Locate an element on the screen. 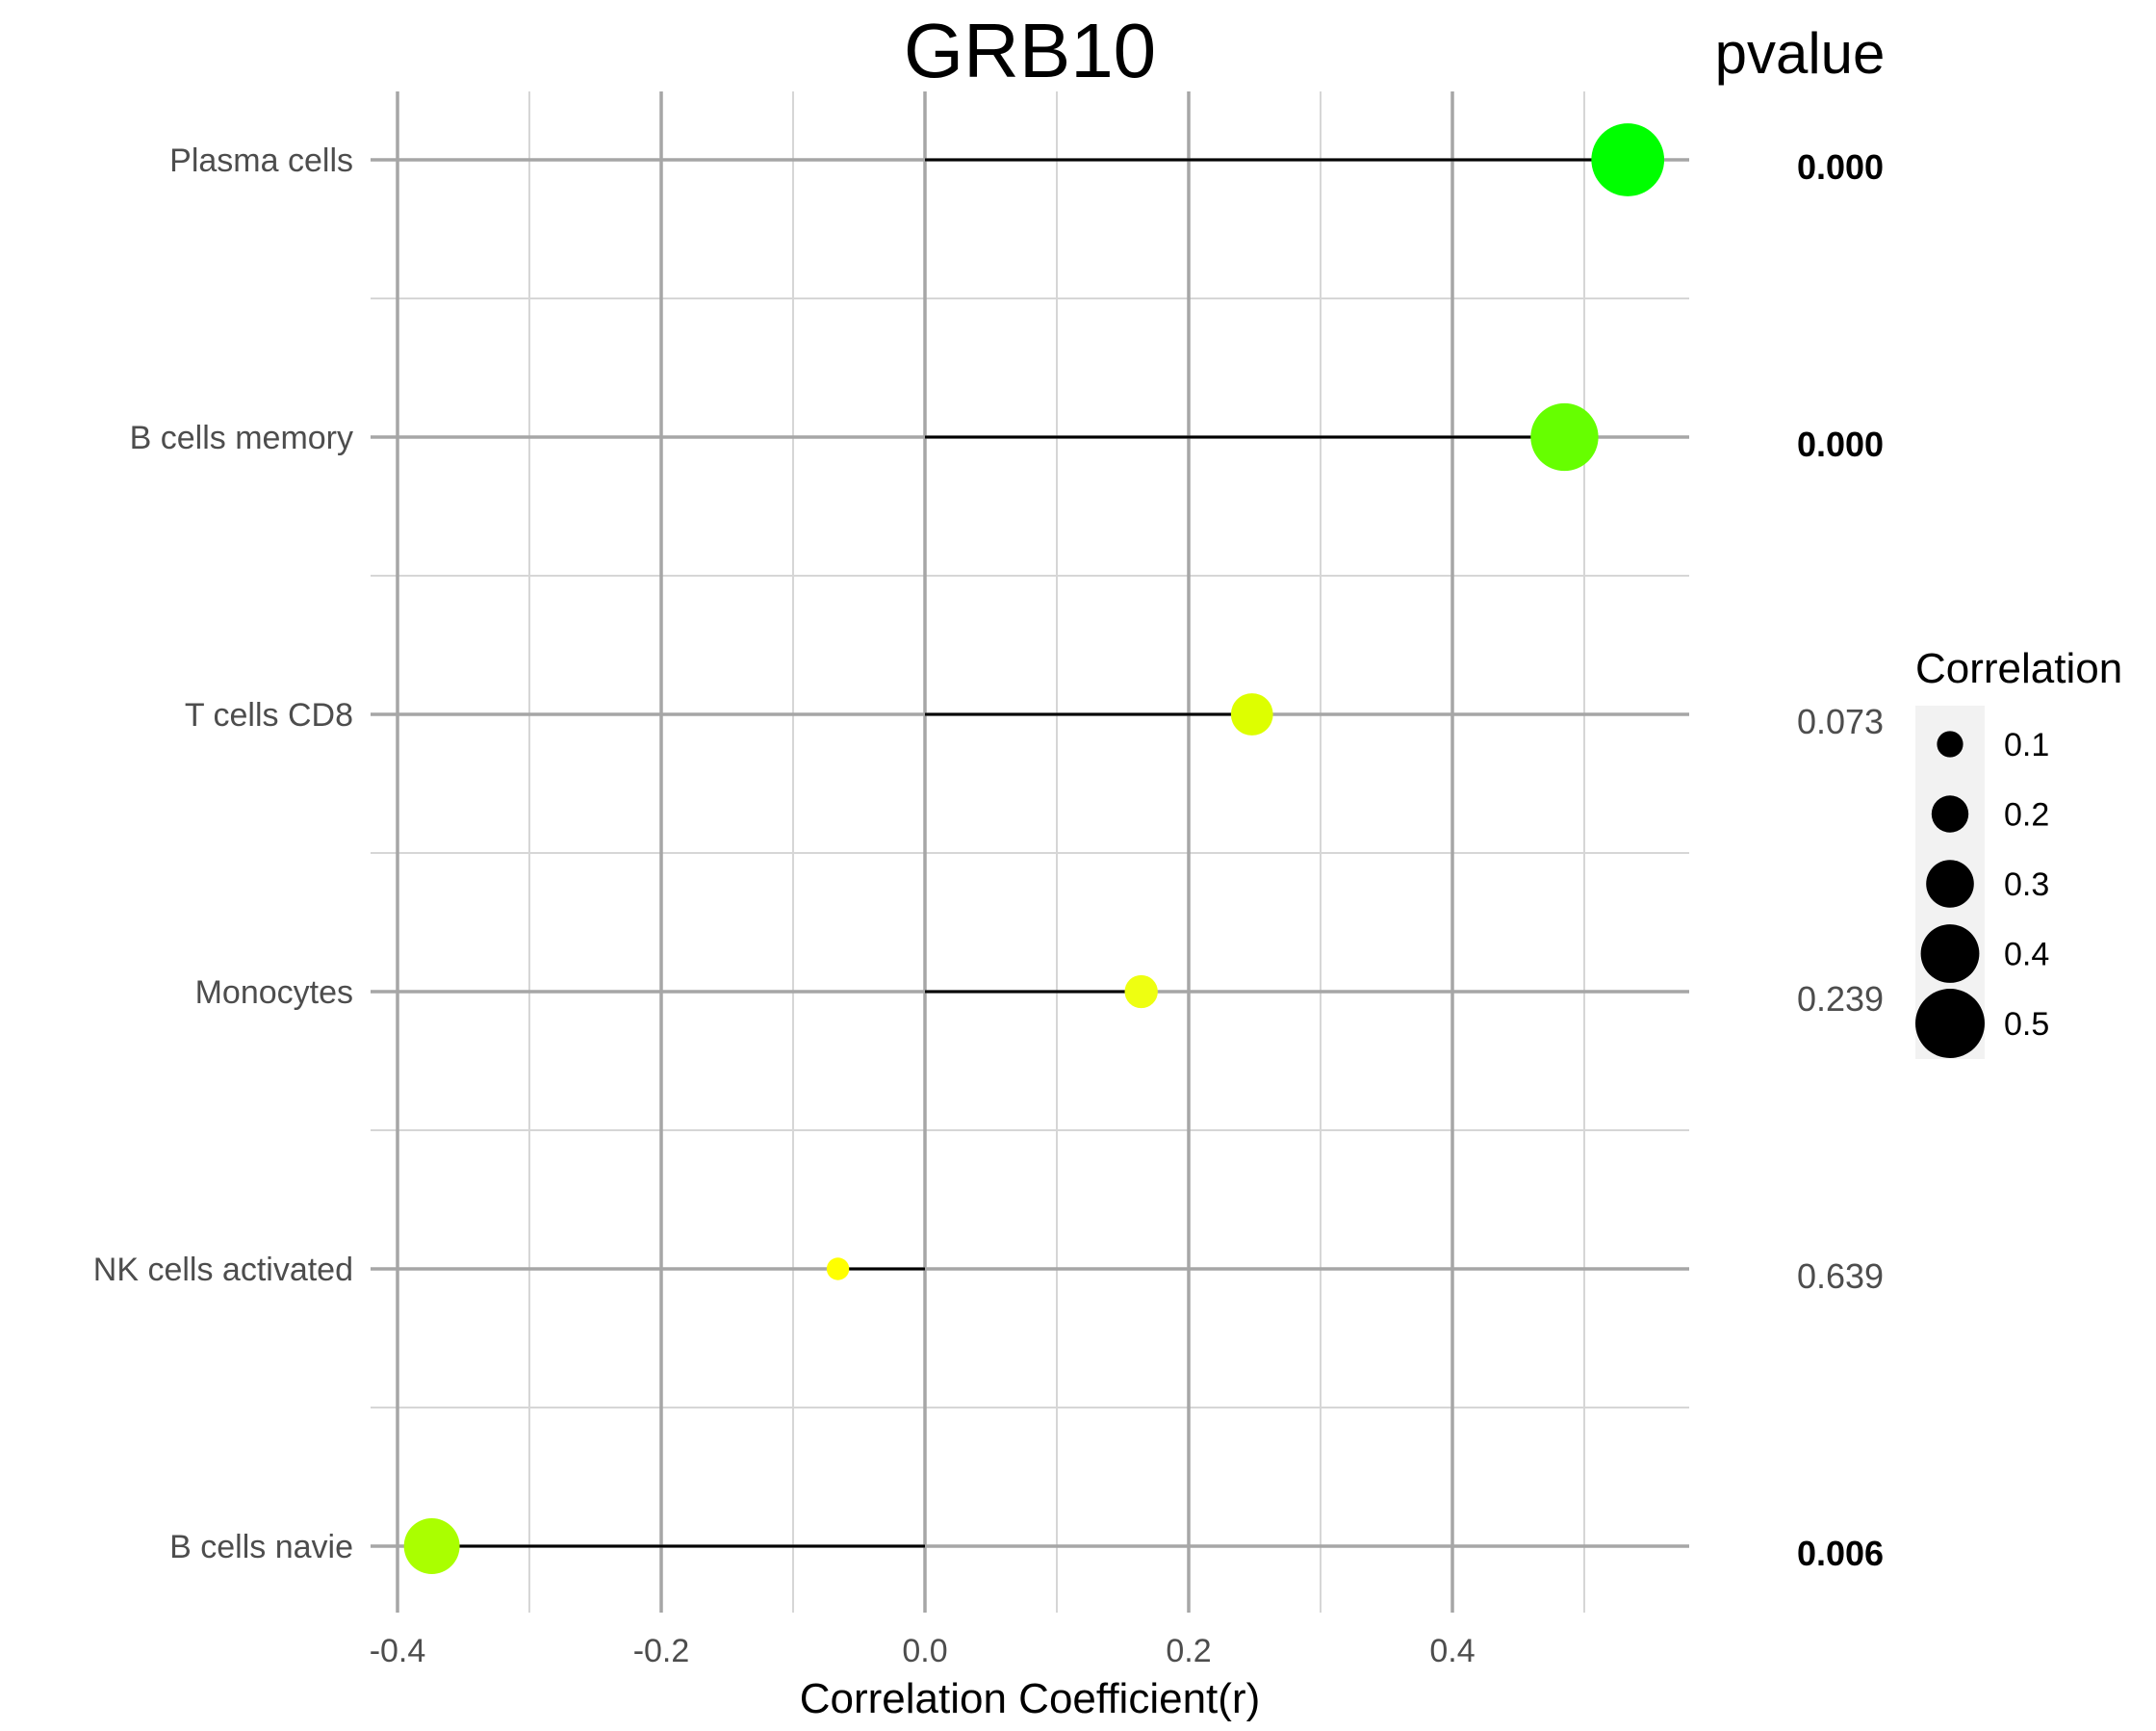 Image resolution: width=2156 pixels, height=1731 pixels. y-category-label: T cells CD8 is located at coordinates (269, 715).